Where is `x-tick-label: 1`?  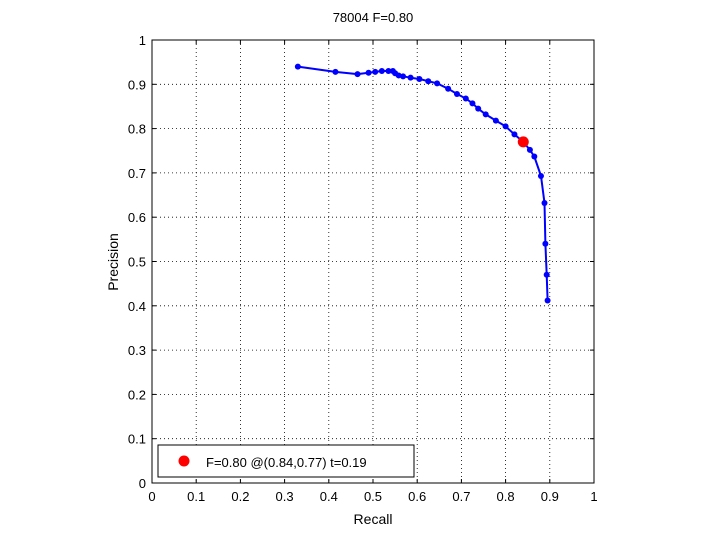 x-tick-label: 1 is located at coordinates (593, 496).